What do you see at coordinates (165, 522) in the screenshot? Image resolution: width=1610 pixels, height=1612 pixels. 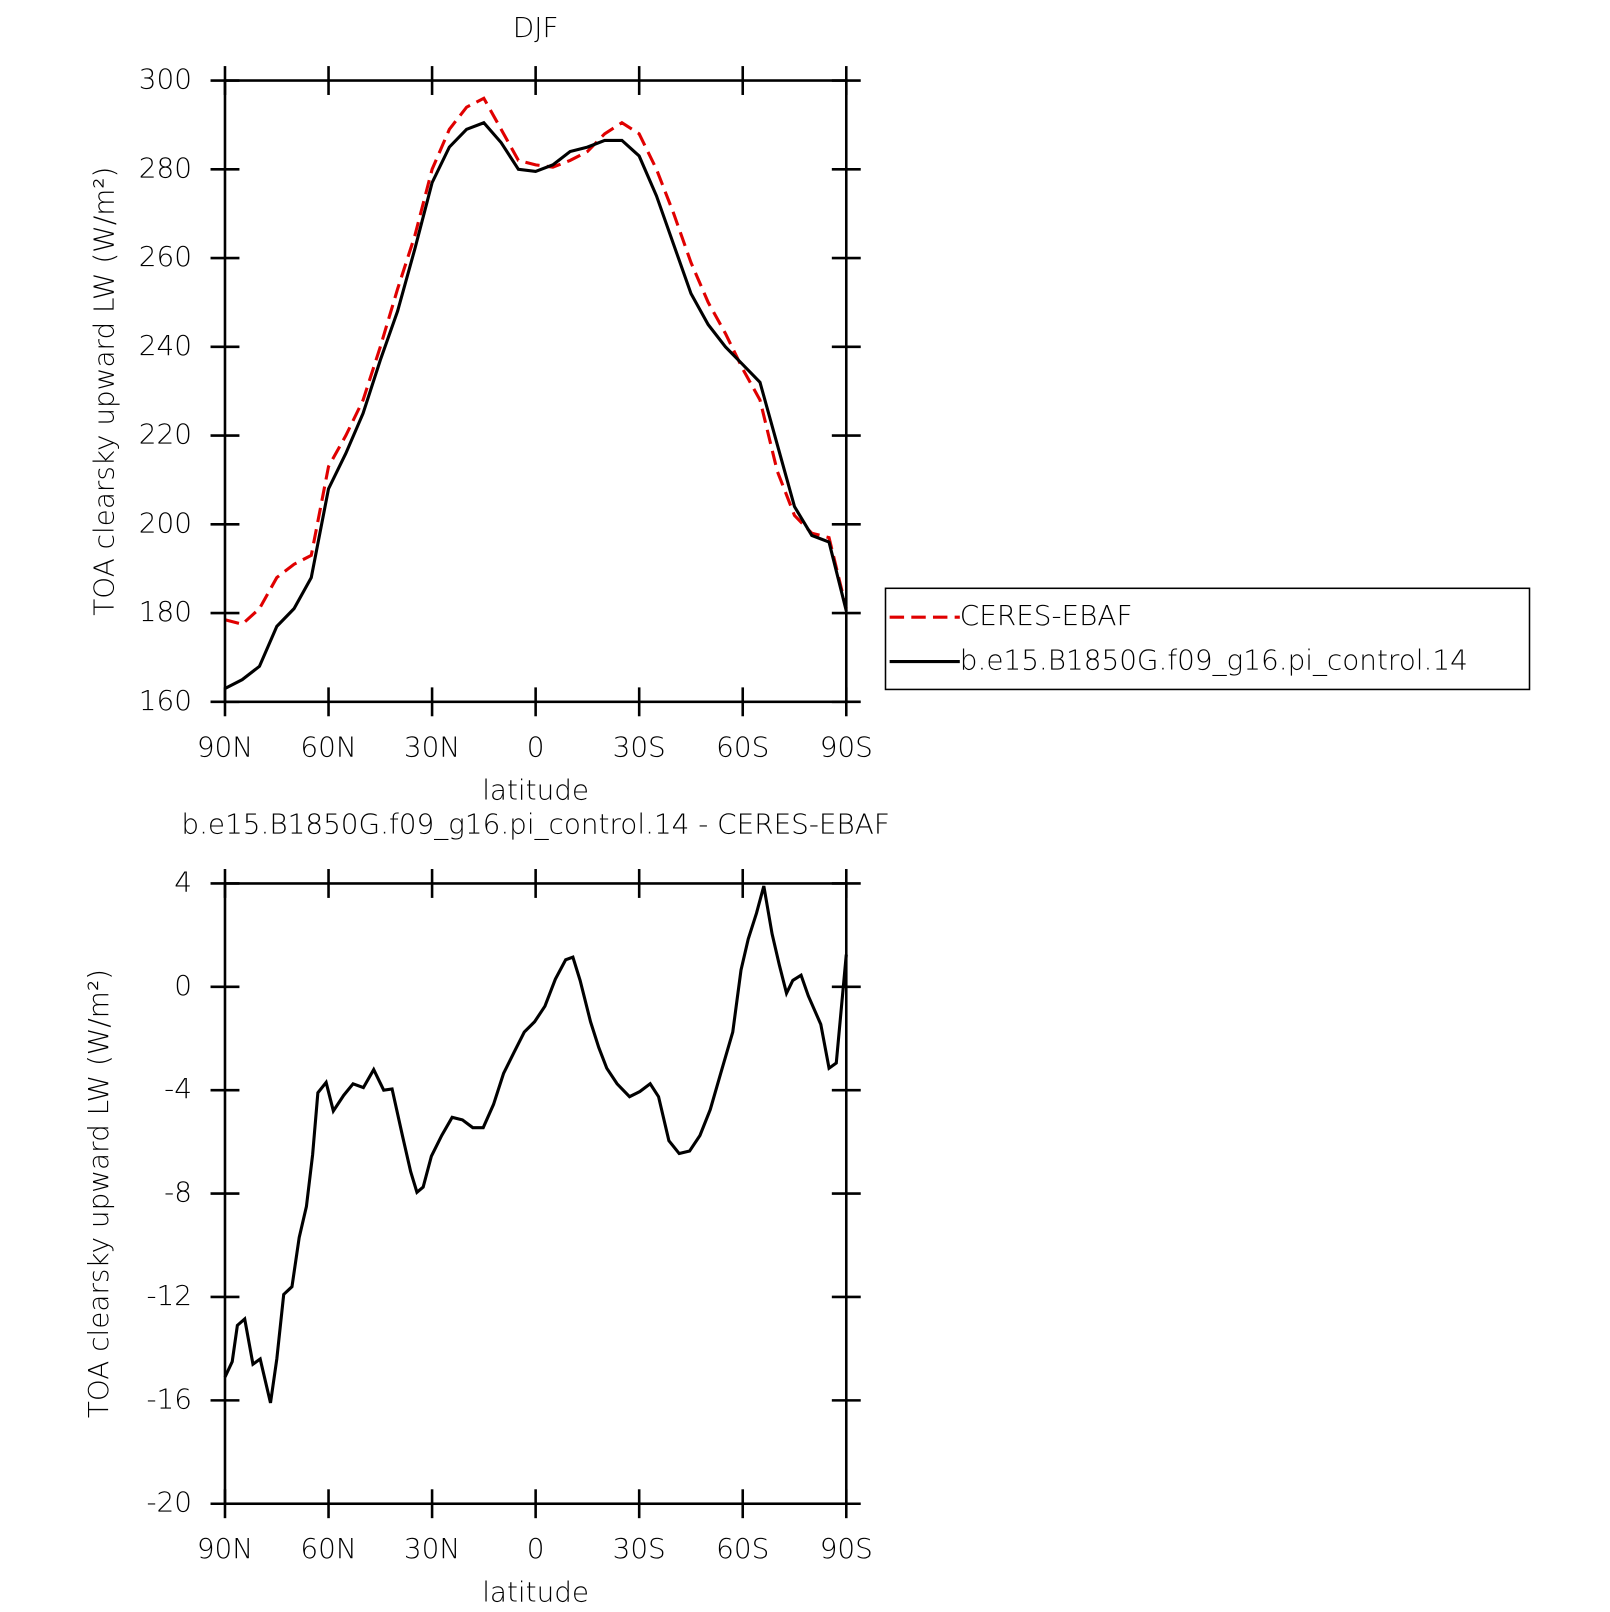 I see `y-tick-label: 200` at bounding box center [165, 522].